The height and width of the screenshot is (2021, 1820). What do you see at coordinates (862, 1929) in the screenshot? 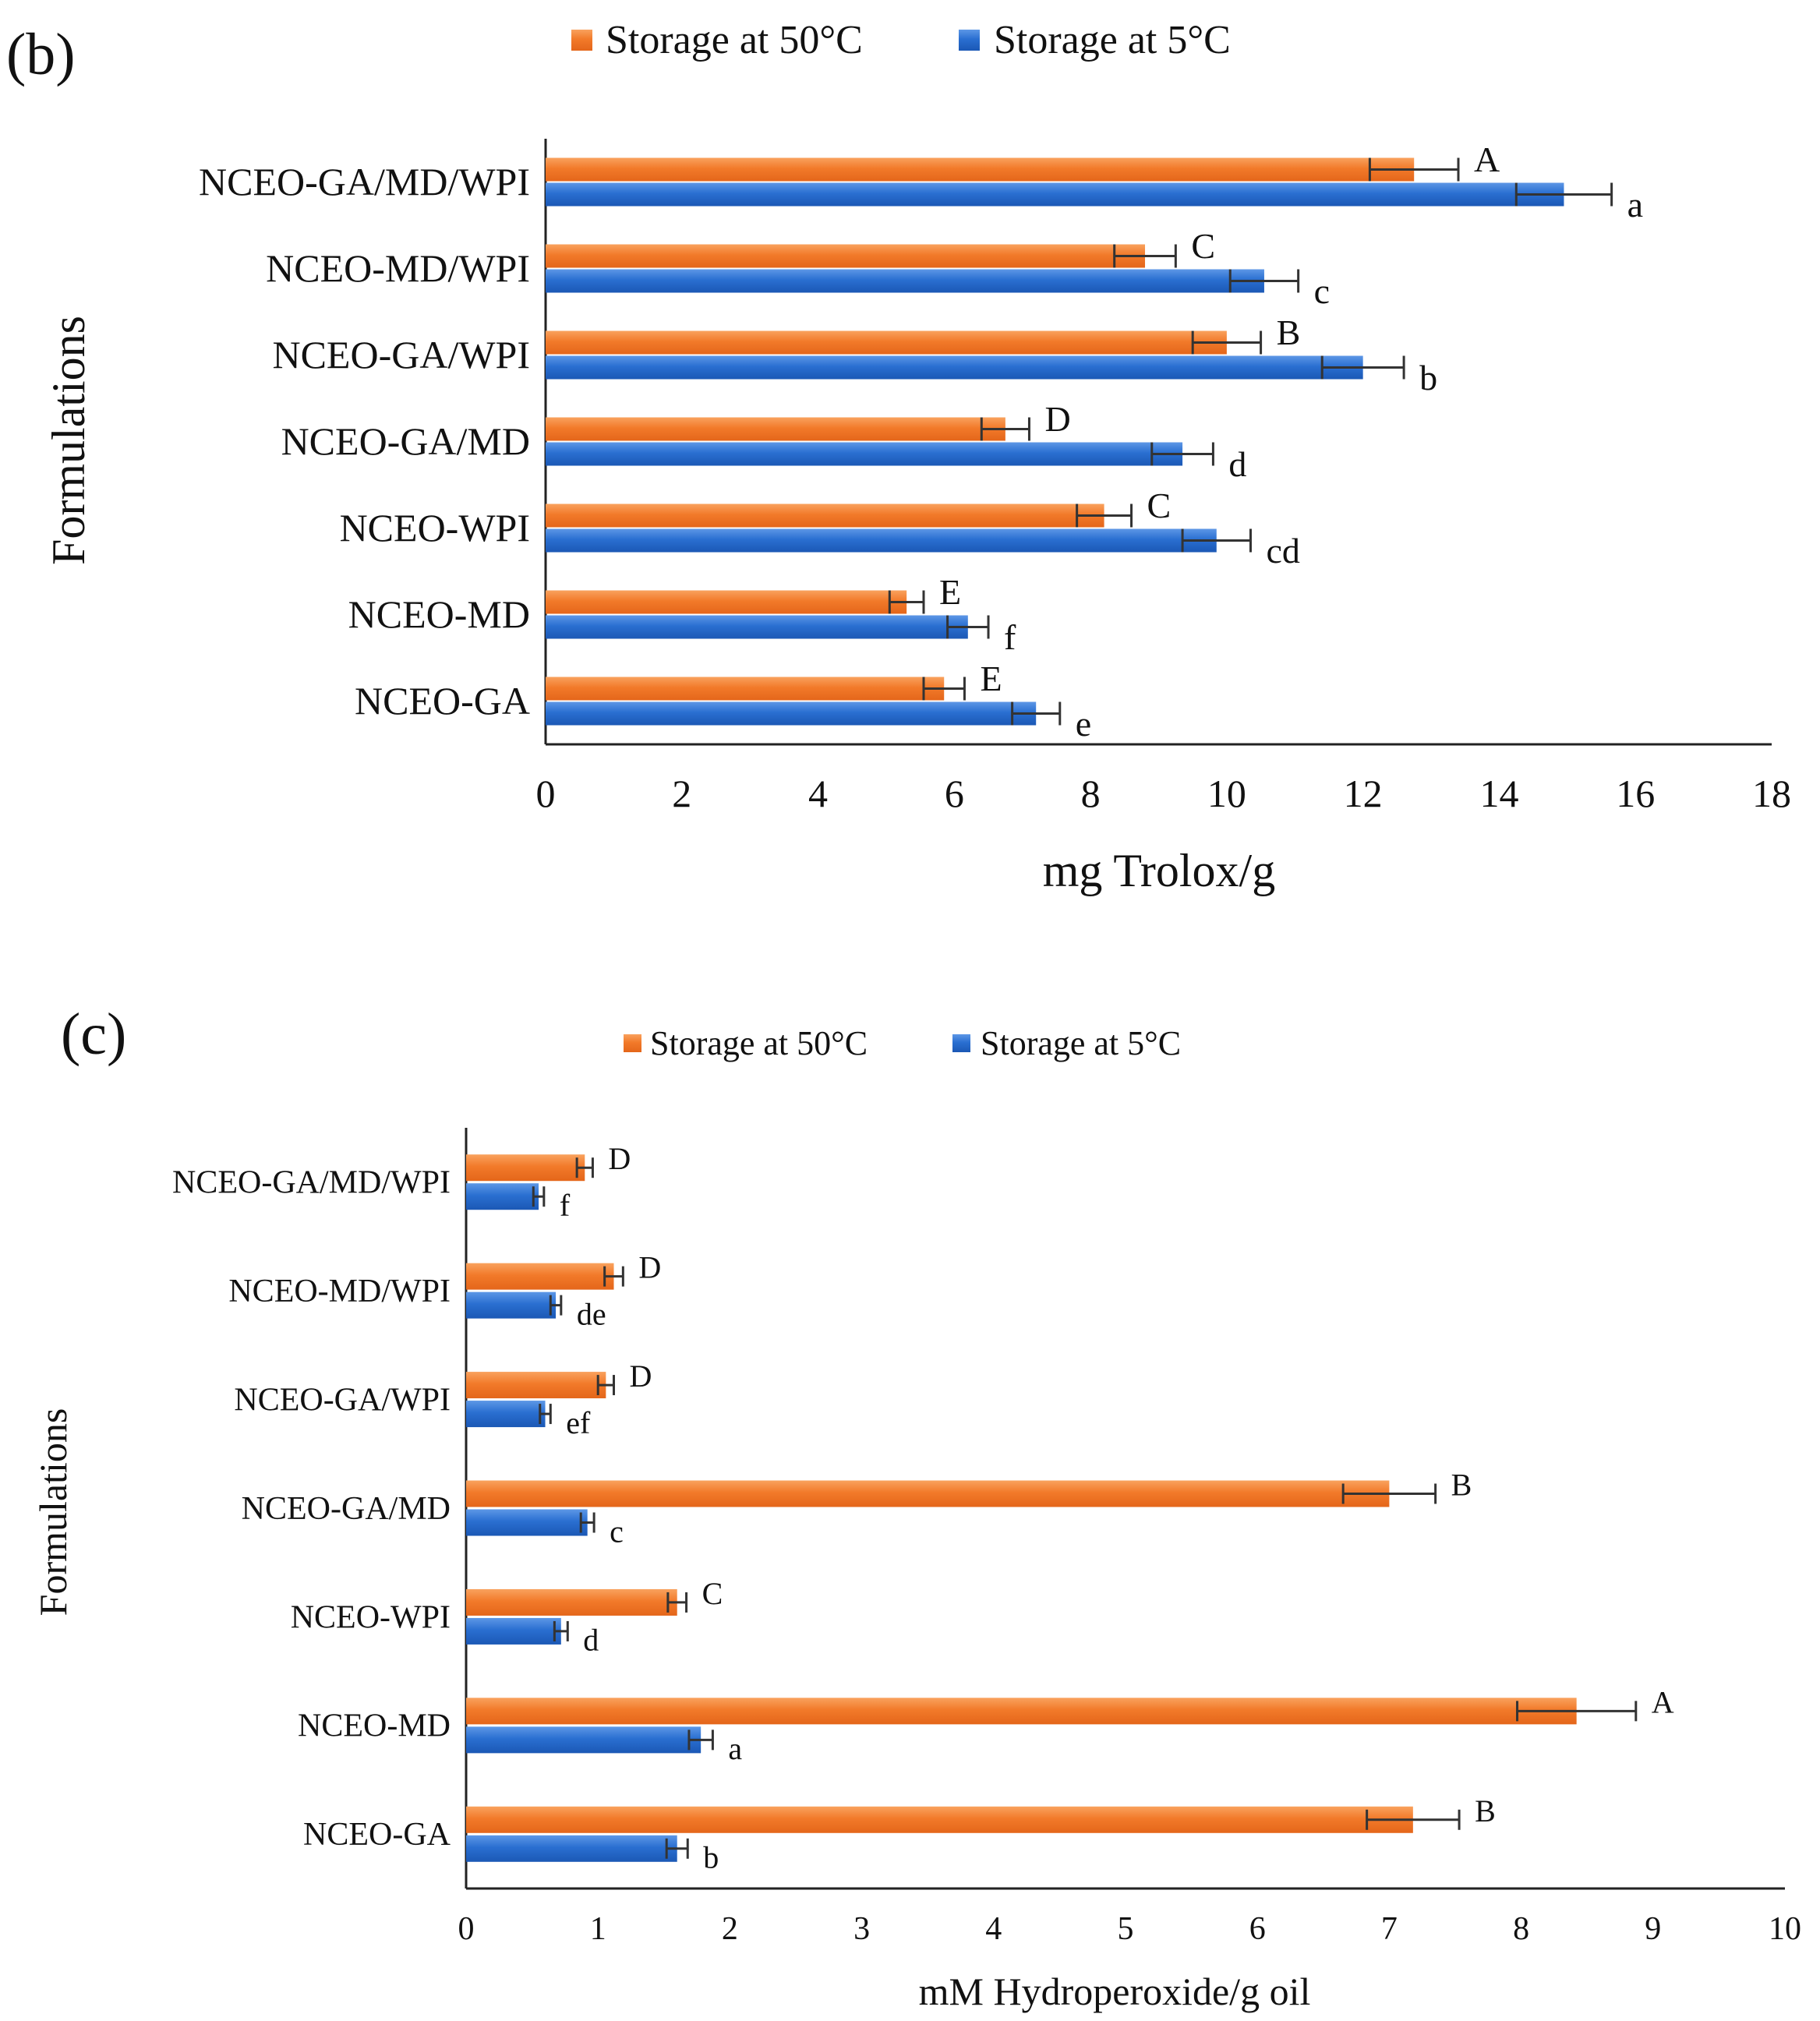
I see `x-tick-label: 3` at bounding box center [862, 1929].